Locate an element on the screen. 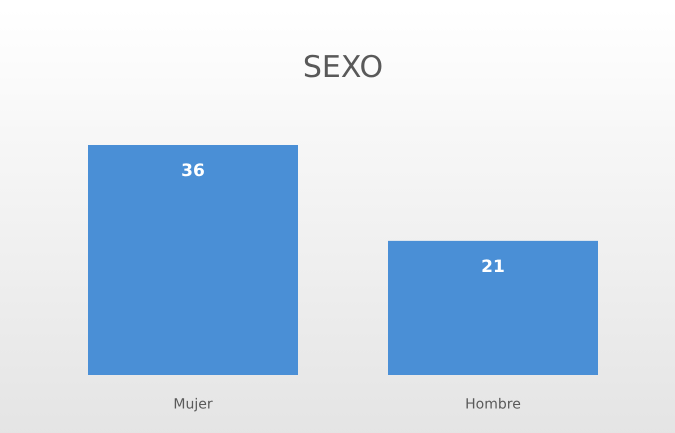 The width and height of the screenshot is (675, 433). x-tick-label: Hombre is located at coordinates (493, 404).